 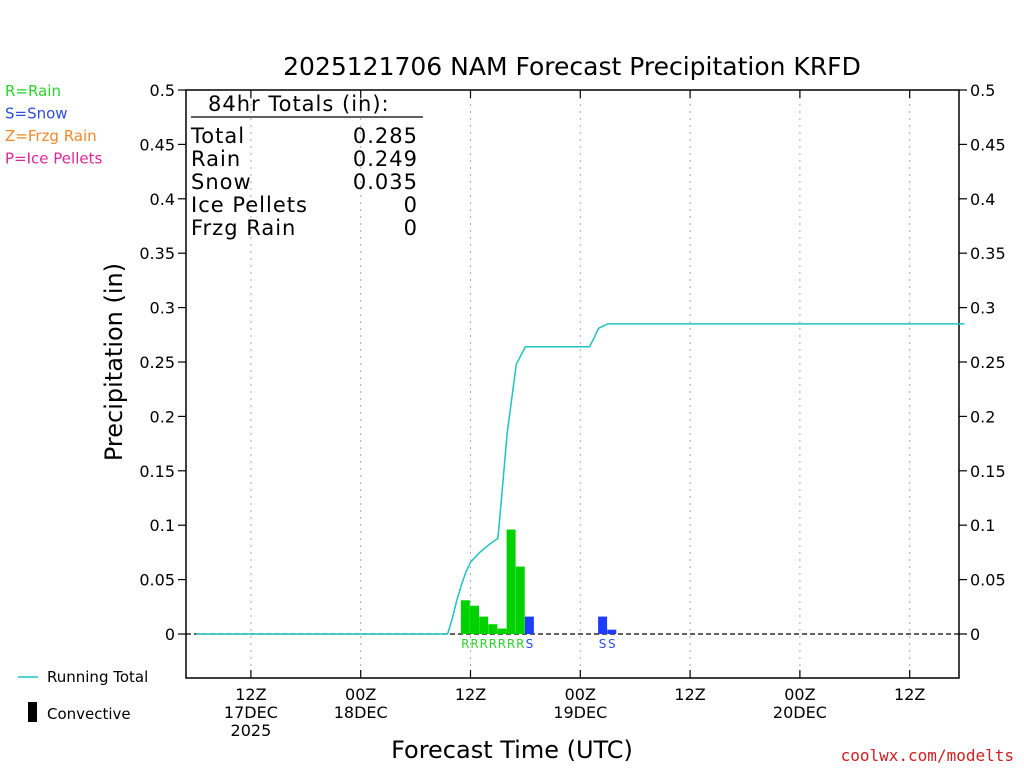 I want to click on x-tick-label-2-0: 12Z, so click(x=470, y=694).